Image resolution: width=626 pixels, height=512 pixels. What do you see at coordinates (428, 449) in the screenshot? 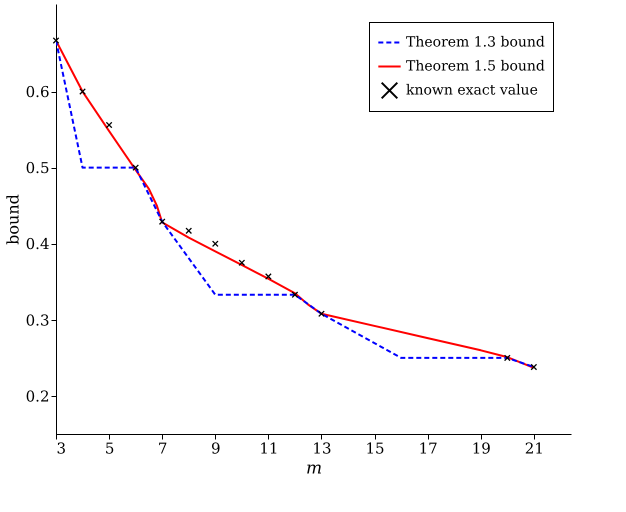
I see `x-tick-label: 17` at bounding box center [428, 449].